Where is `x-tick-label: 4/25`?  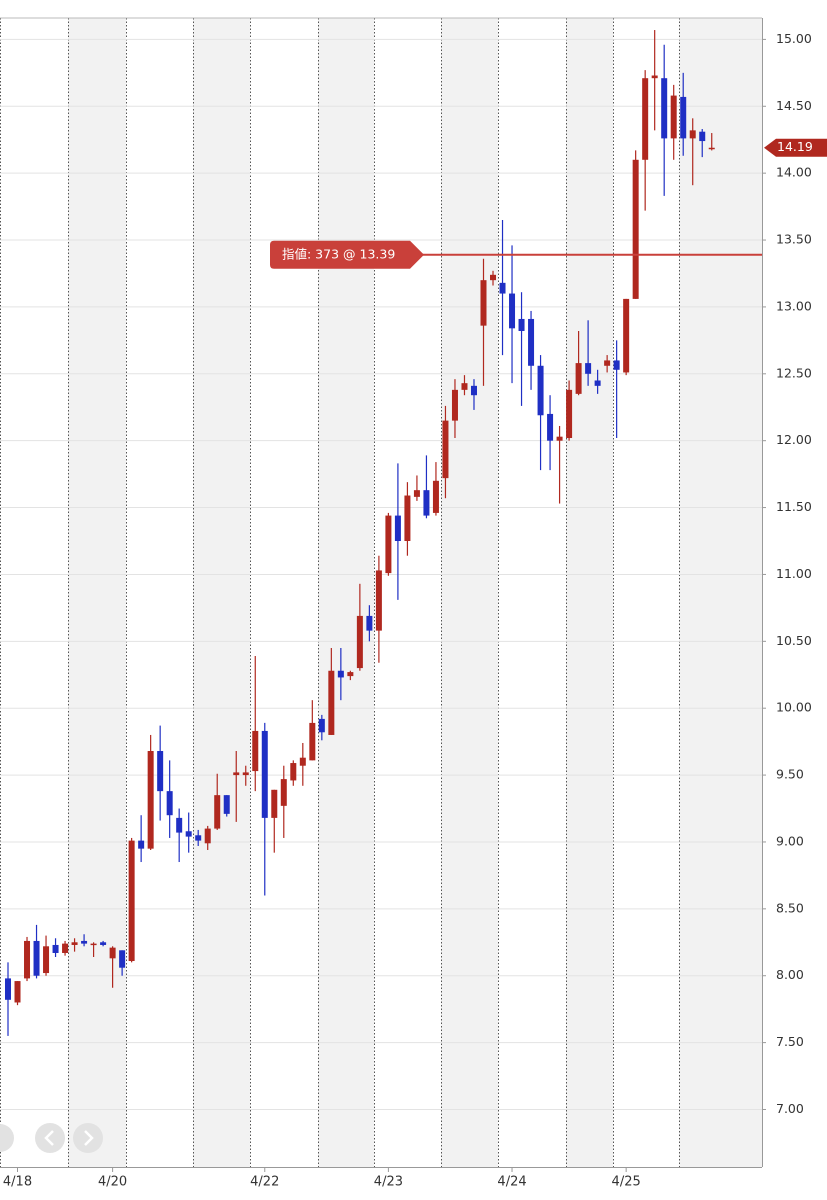 x-tick-label: 4/25 is located at coordinates (626, 1182).